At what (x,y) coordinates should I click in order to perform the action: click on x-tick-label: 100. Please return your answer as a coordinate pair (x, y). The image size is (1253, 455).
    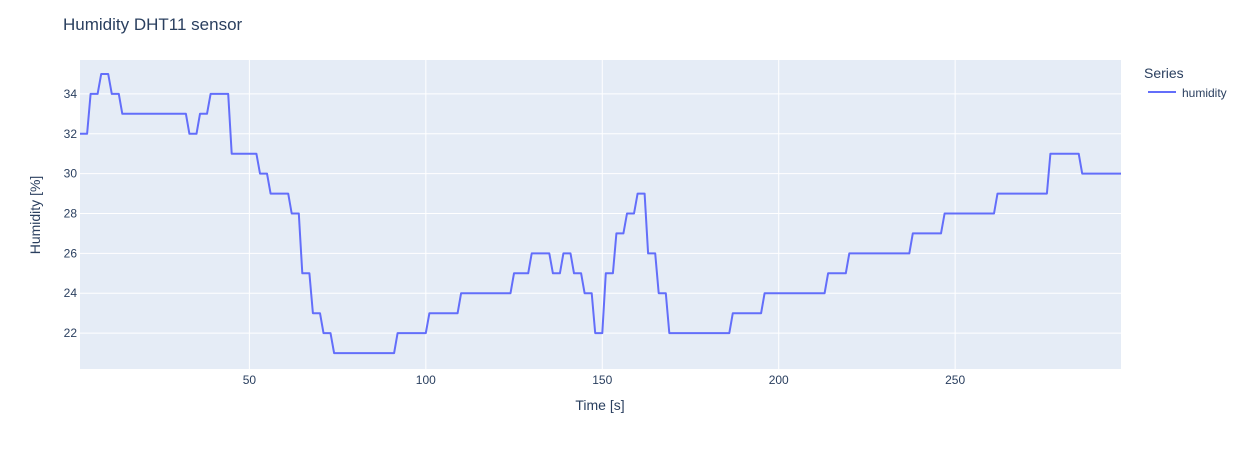
    Looking at the image, I should click on (426, 380).